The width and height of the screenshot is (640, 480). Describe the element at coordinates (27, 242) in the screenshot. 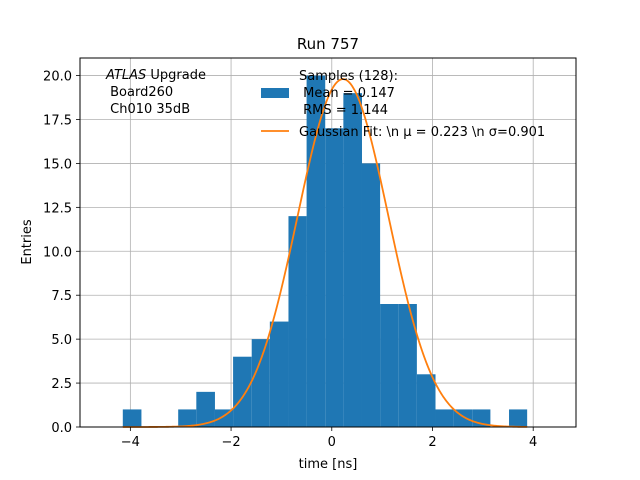

I see `y-axis-label: Entries` at that location.